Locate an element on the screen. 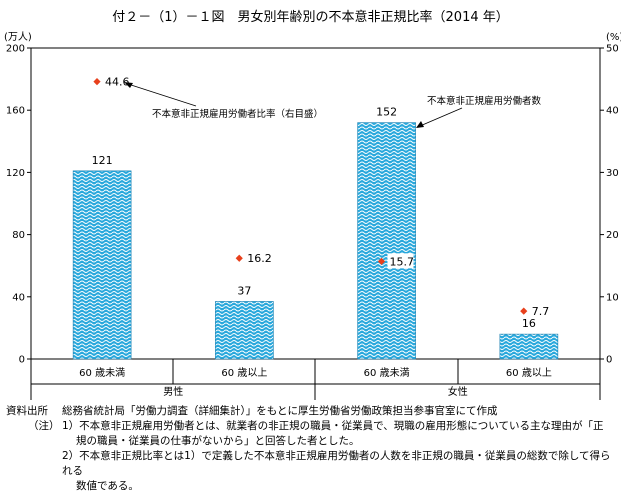 The width and height of the screenshot is (621, 494). legend-arrowhead-count is located at coordinates (420, 124).